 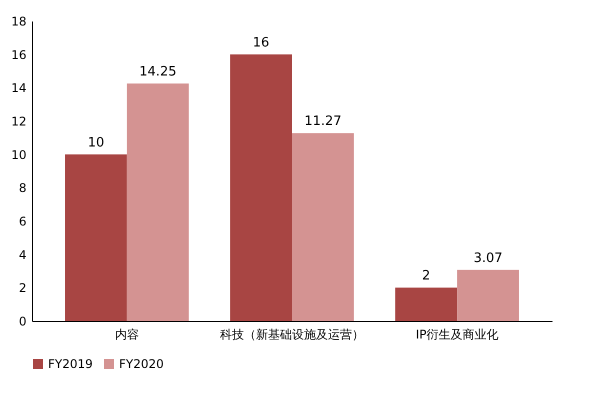 I want to click on data-label: 11.27, so click(x=323, y=122).